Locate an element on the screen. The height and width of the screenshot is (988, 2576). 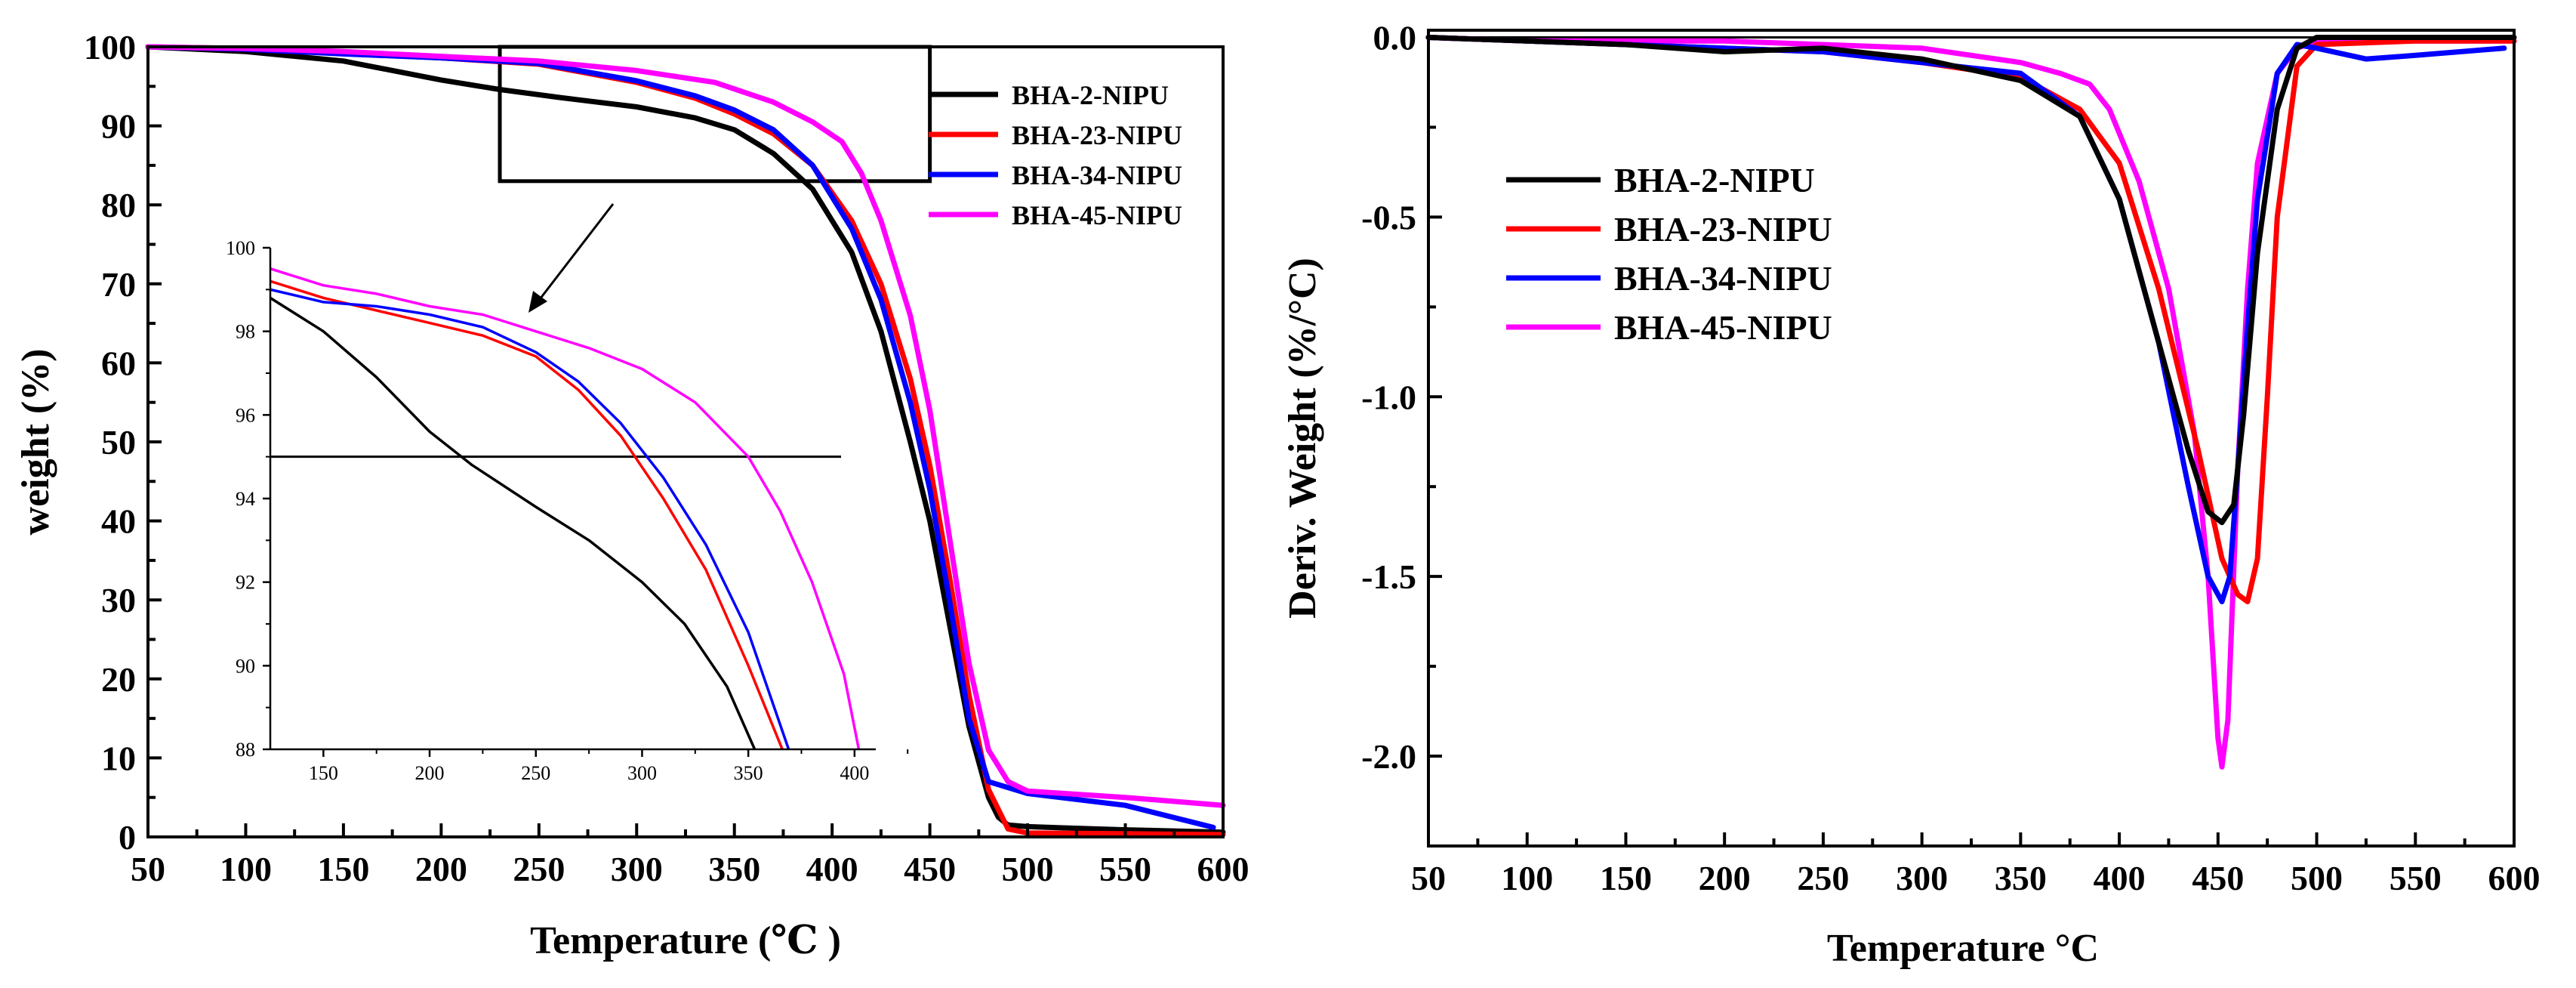
inset-x-tick-label: 400 is located at coordinates (855, 773).